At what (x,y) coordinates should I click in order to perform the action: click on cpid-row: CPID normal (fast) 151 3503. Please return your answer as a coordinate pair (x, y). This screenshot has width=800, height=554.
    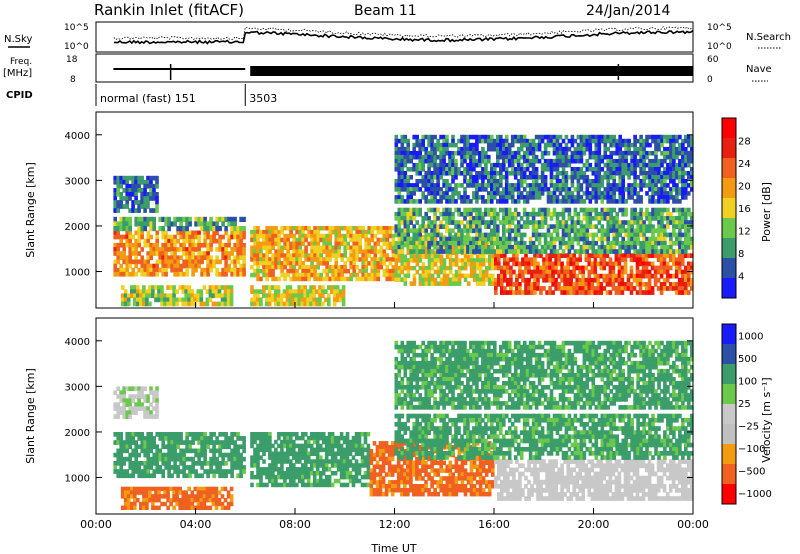
    Looking at the image, I should click on (141, 95).